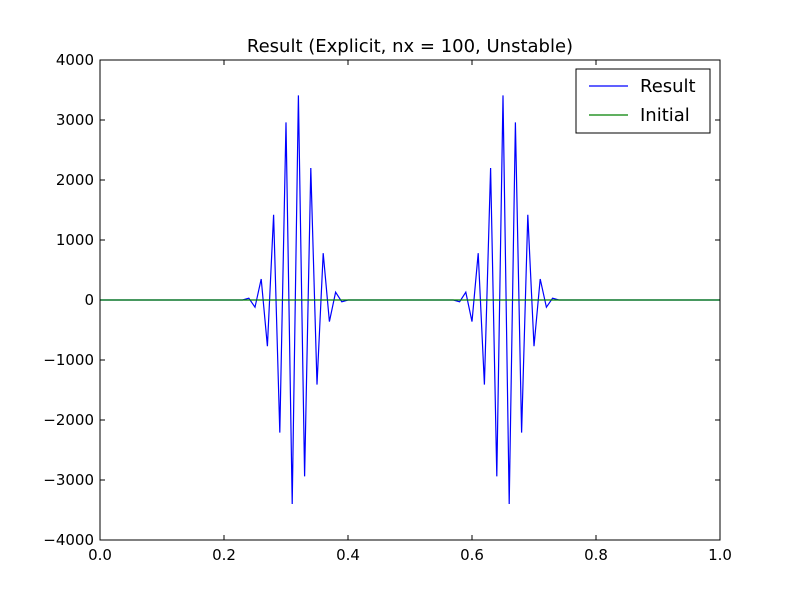 The width and height of the screenshot is (800, 600). What do you see at coordinates (720, 555) in the screenshot?
I see `x-tick-label: 1.0` at bounding box center [720, 555].